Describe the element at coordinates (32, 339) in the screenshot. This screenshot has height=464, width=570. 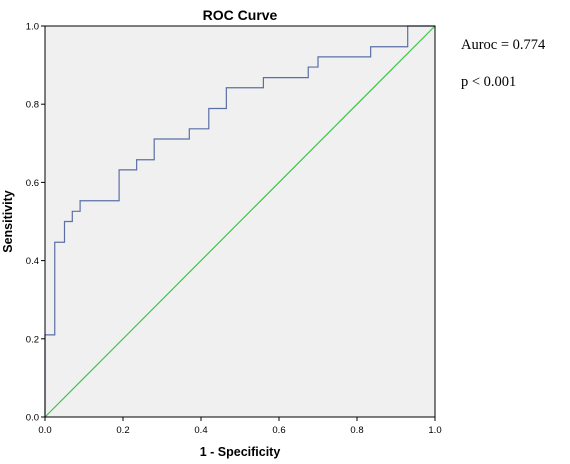
I see `y-tick-label: 0.2` at that location.